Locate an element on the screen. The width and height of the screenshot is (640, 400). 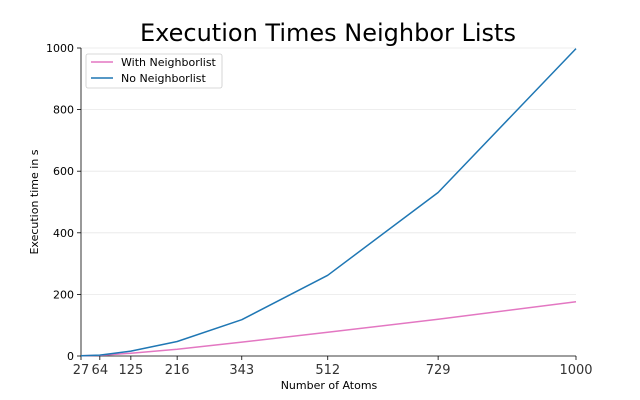
x-tick-label: 729 is located at coordinates (438, 370).